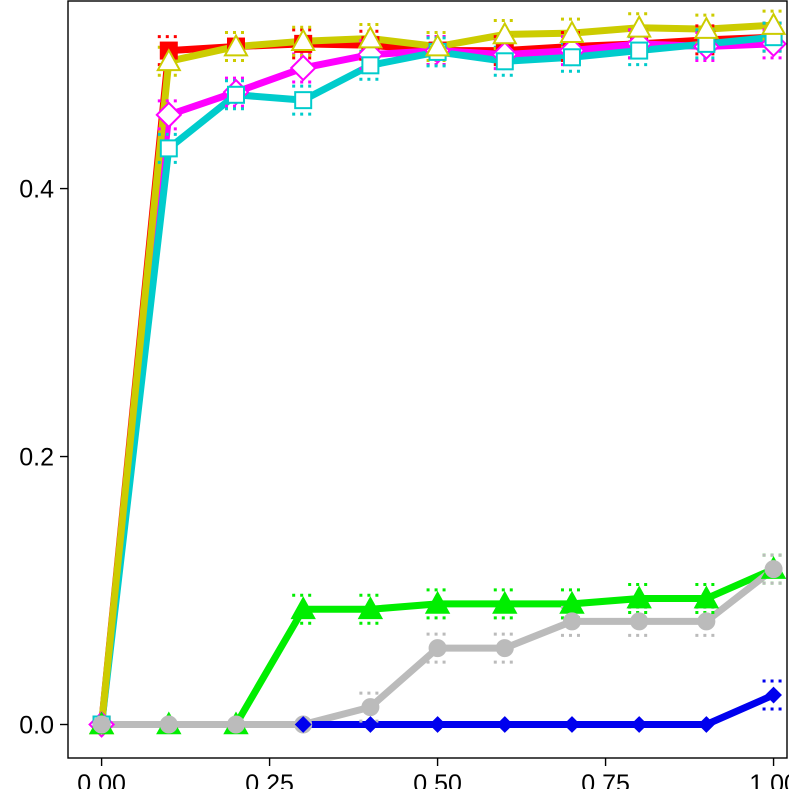  I want to click on x-tick-label: 1.00, so click(769, 779).